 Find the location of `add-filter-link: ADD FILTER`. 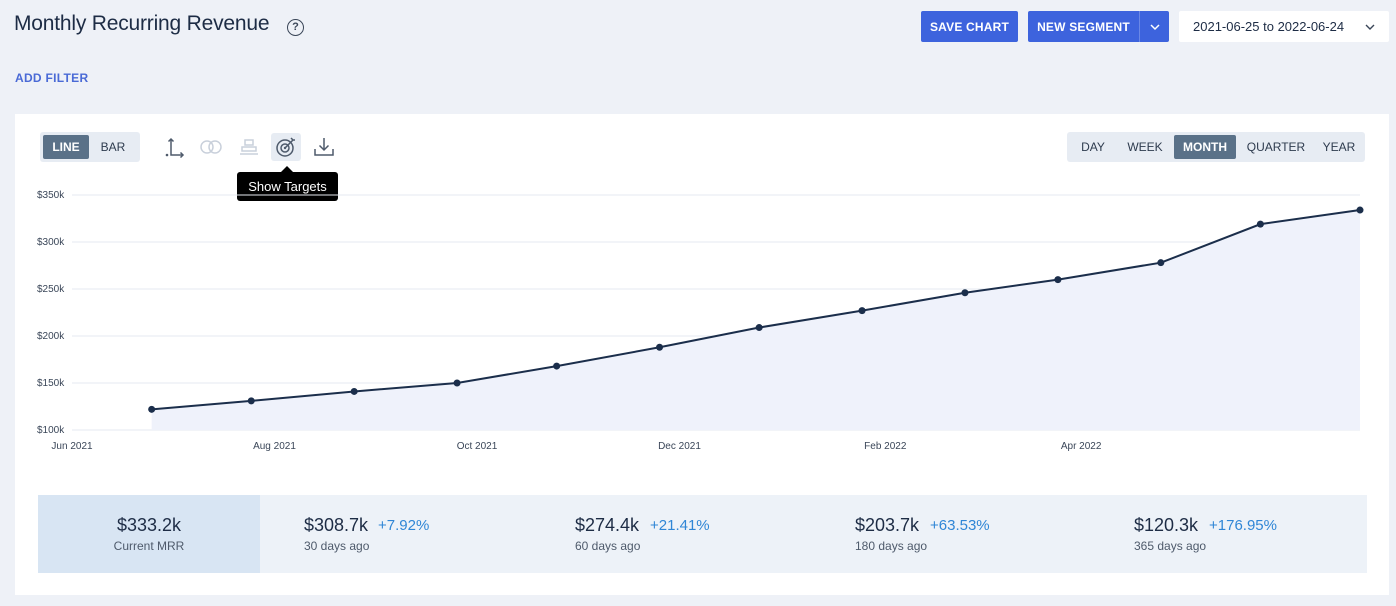

add-filter-link: ADD FILTER is located at coordinates (52, 78).